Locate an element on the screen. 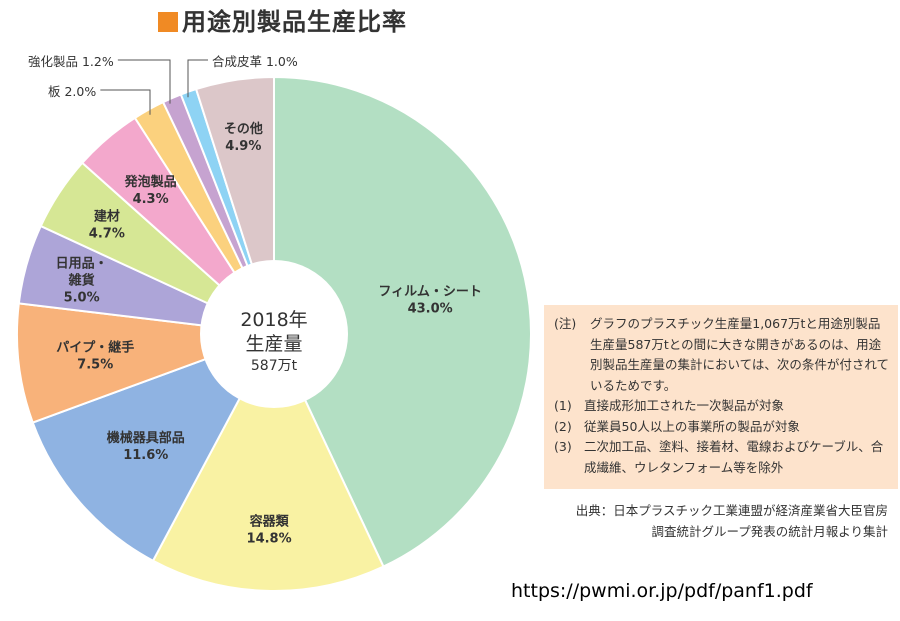  slice-label-machine-parts: 機械器具部品 is located at coordinates (146, 438).